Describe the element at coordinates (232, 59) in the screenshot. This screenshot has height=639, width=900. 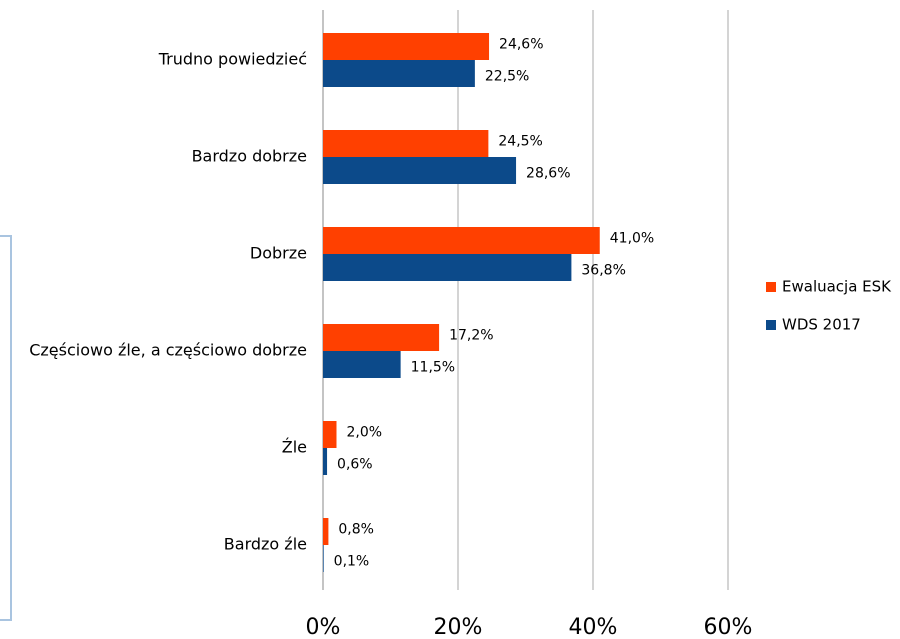
I see `category-label: Trudno powiedzieć` at that location.